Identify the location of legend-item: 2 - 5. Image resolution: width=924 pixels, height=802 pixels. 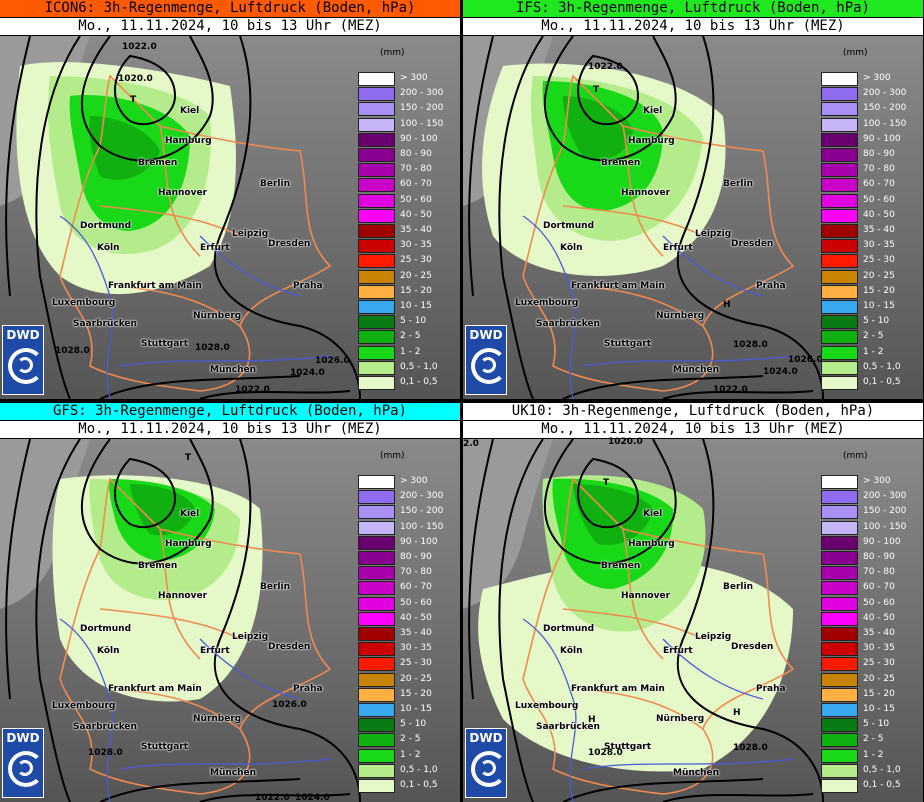
(409, 740).